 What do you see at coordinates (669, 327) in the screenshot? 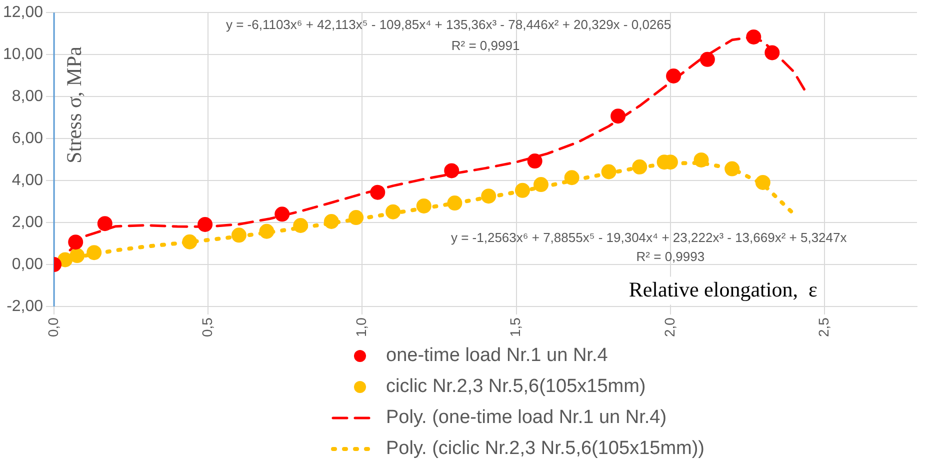
I see `x-tick-label: 2,0` at bounding box center [669, 327].